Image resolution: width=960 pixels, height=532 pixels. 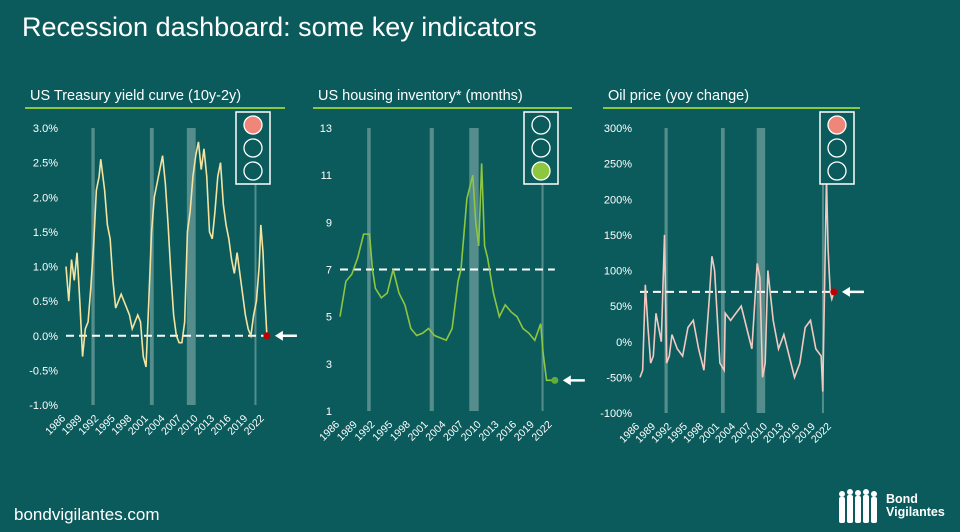 What do you see at coordinates (45, 302) in the screenshot?
I see `y-tick-label: 0.5%` at bounding box center [45, 302].